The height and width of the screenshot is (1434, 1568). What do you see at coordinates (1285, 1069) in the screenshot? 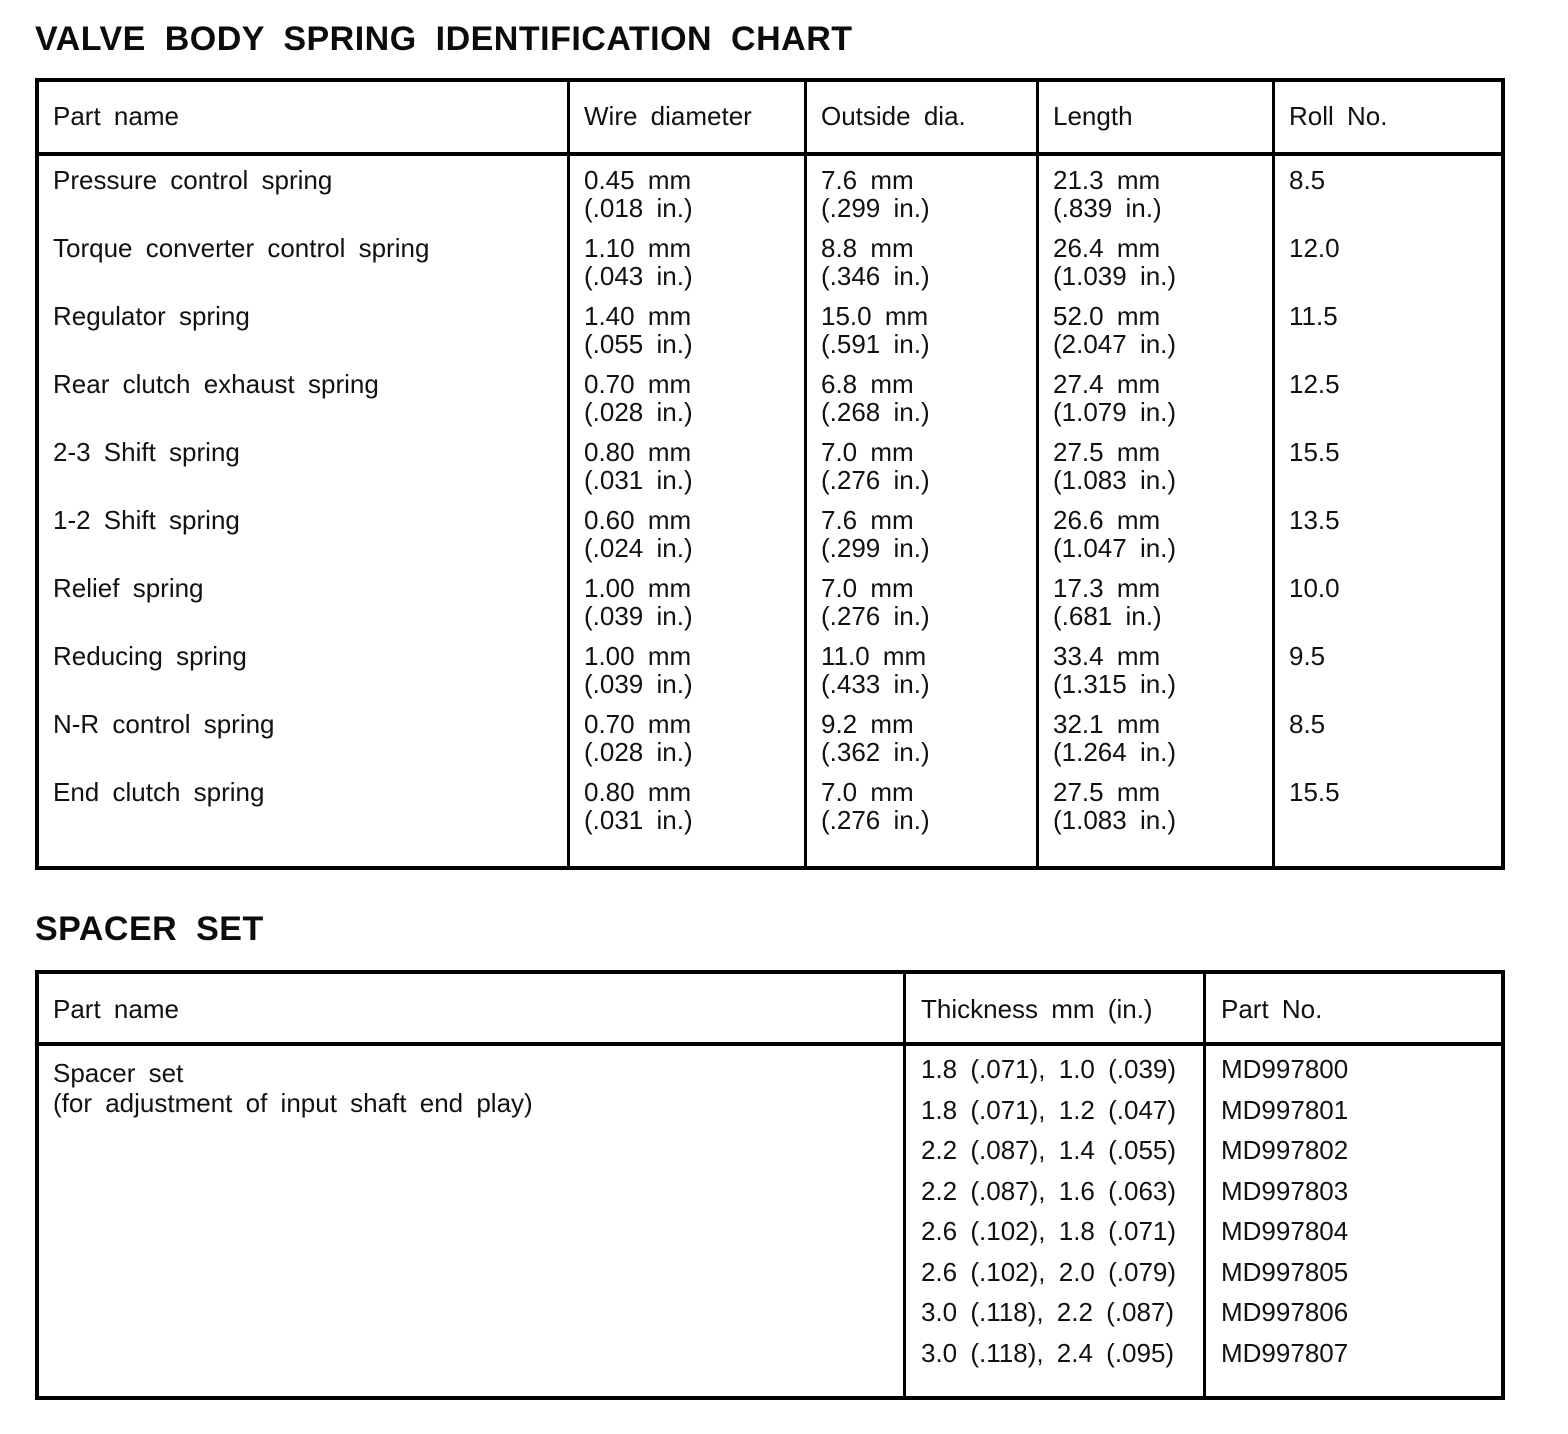
I see `part-no-cell: MD997800` at bounding box center [1285, 1069].